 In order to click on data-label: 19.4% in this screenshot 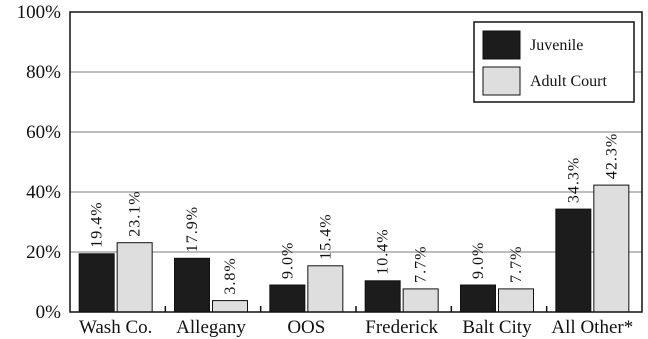, I will do `click(97, 224)`.